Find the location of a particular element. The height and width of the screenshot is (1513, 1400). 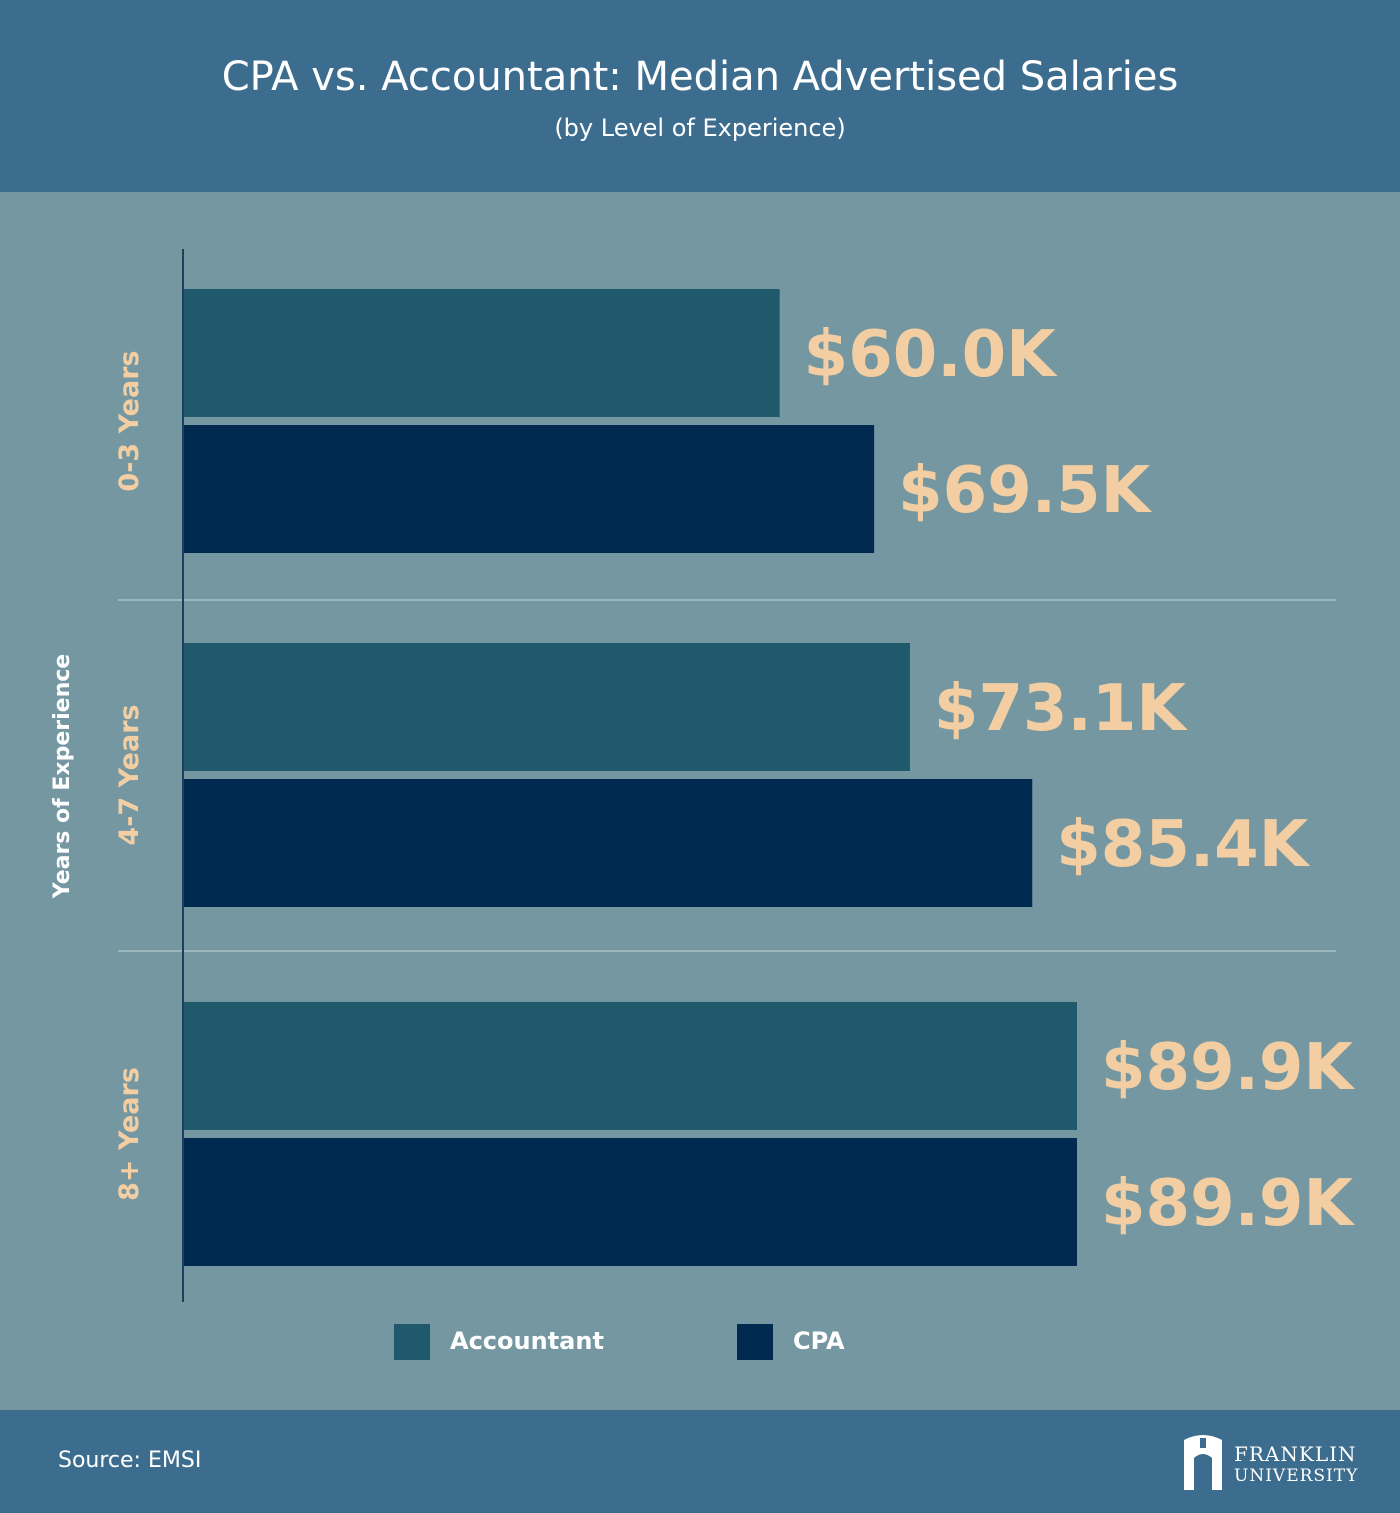

category-label: 4-7 Years is located at coordinates (129, 774).